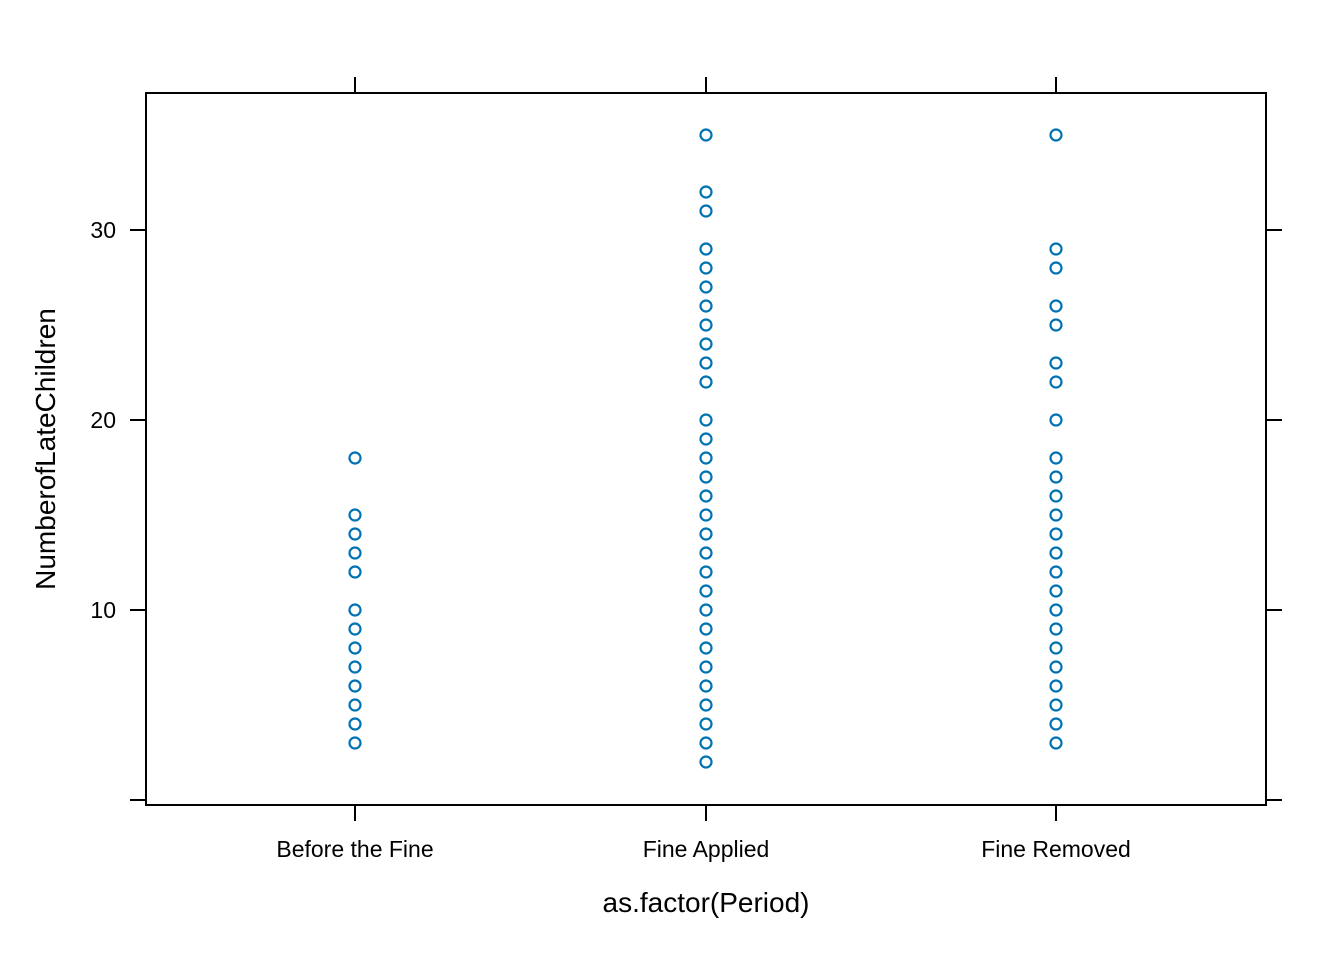 The width and height of the screenshot is (1344, 960). I want to click on x-axis-tick-labels: Before the Fine Fine Applied Fine Removed, so click(703, 849).